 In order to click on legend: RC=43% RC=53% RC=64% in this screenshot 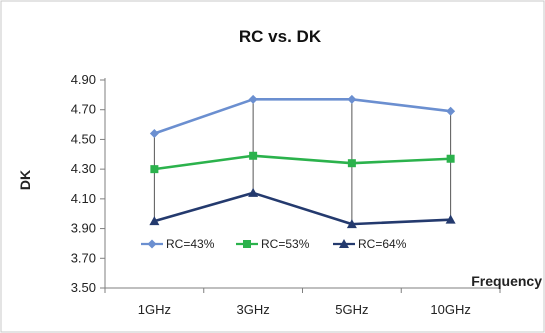, I will do `click(274, 244)`.